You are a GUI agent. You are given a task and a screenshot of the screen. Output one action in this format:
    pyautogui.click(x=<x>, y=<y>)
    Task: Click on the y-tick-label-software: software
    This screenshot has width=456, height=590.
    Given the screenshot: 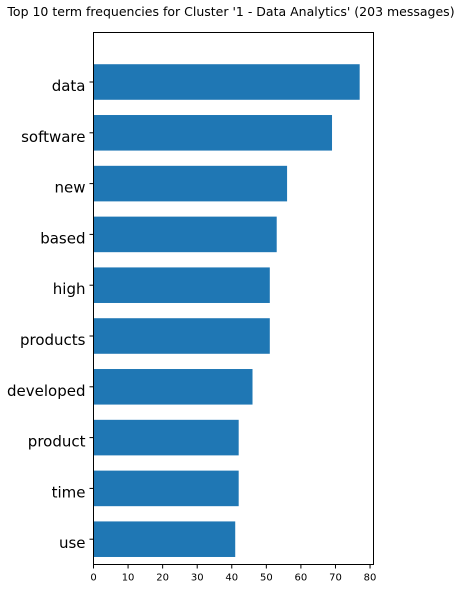 What is the action you would take?
    pyautogui.click(x=53, y=137)
    